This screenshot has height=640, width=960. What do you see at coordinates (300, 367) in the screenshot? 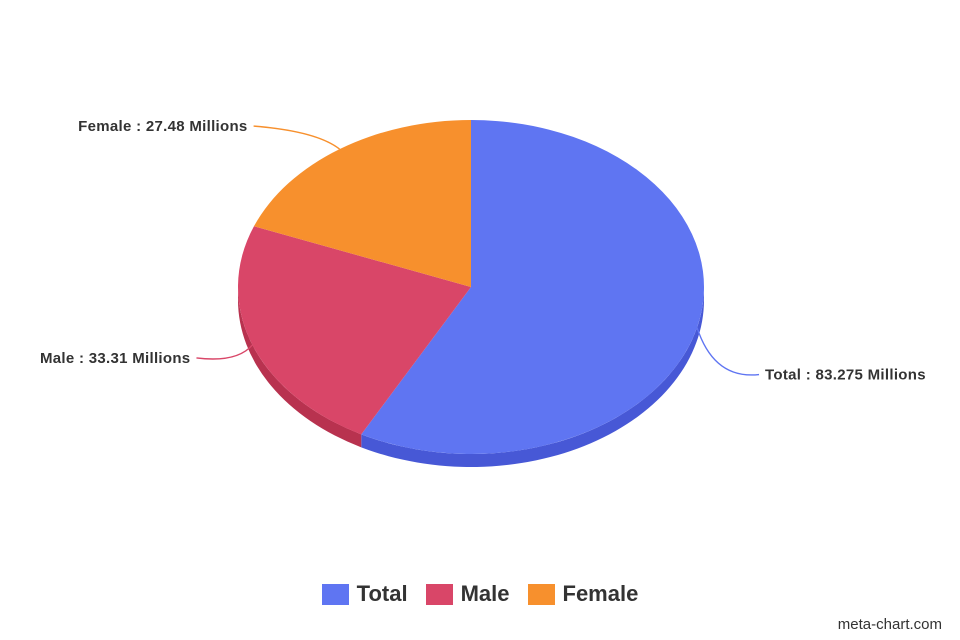
I see `pie-slice-side-male` at bounding box center [300, 367].